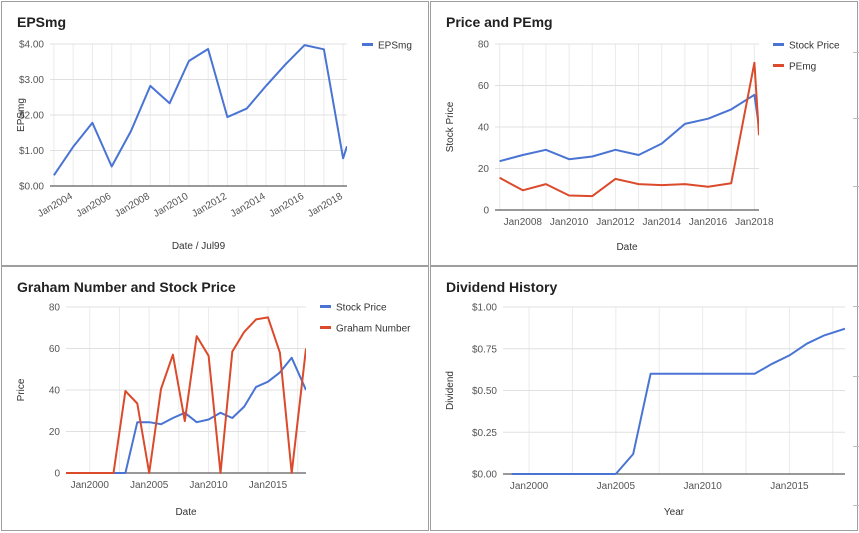 This screenshot has width=859, height=533. I want to click on x-tick-label: Jan2006, so click(93, 205).